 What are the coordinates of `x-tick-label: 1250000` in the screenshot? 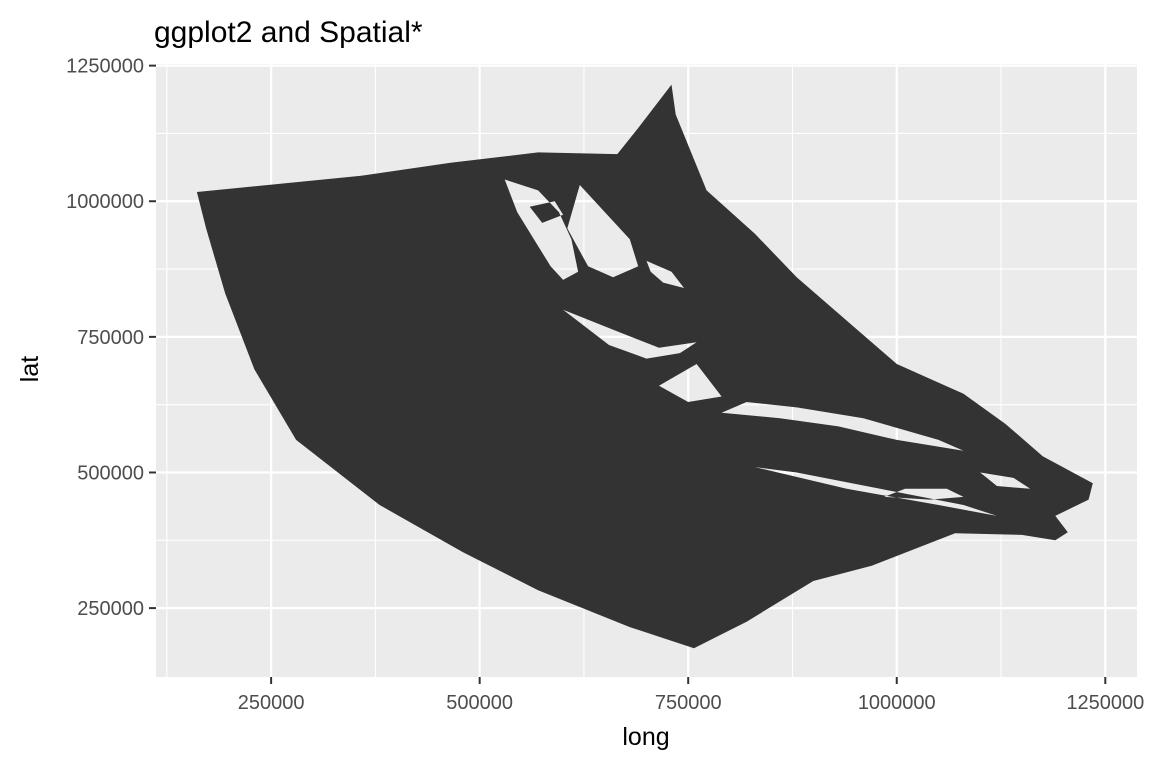 It's located at (1105, 703).